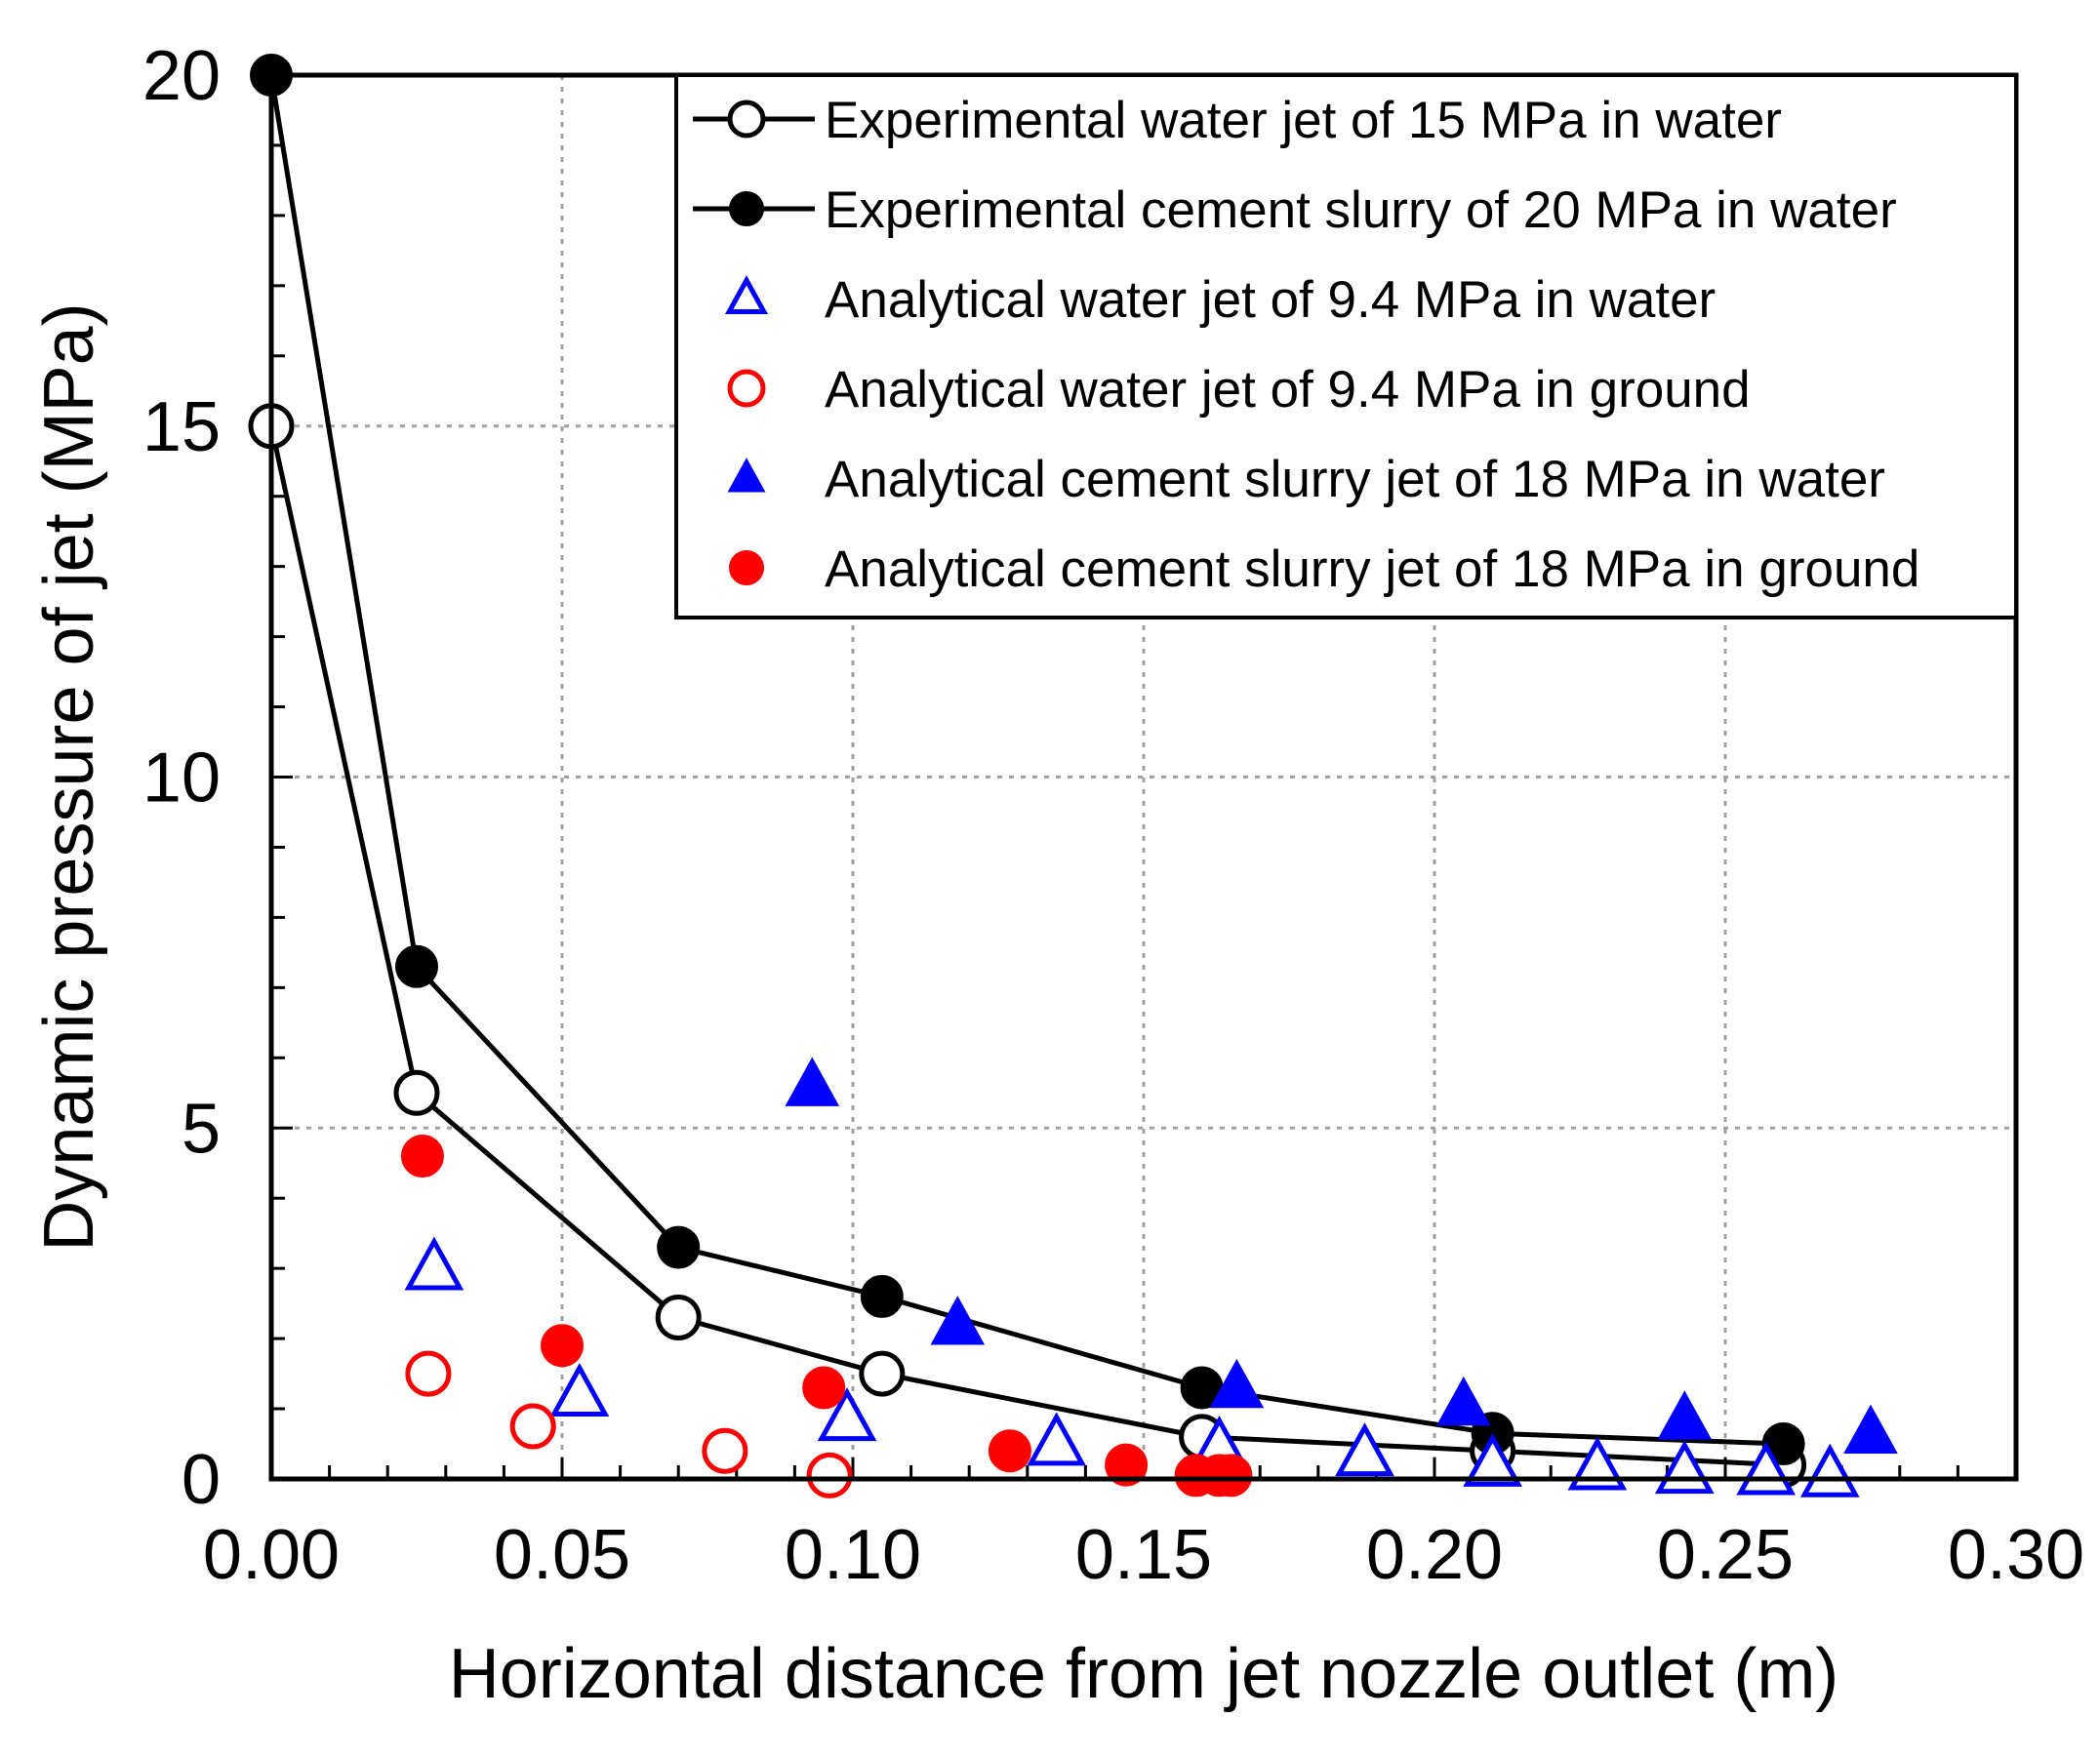 This screenshot has height=1757, width=2100. Describe the element at coordinates (853, 1555) in the screenshot. I see `x-tick-label: 0.10` at that location.